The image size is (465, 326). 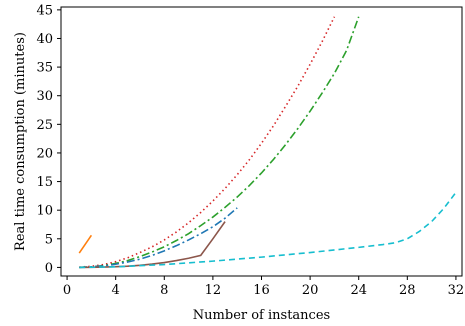 I want to click on y-axis: 0 5 10 15 20 25 30 35 40 45, so click(x=48, y=139).